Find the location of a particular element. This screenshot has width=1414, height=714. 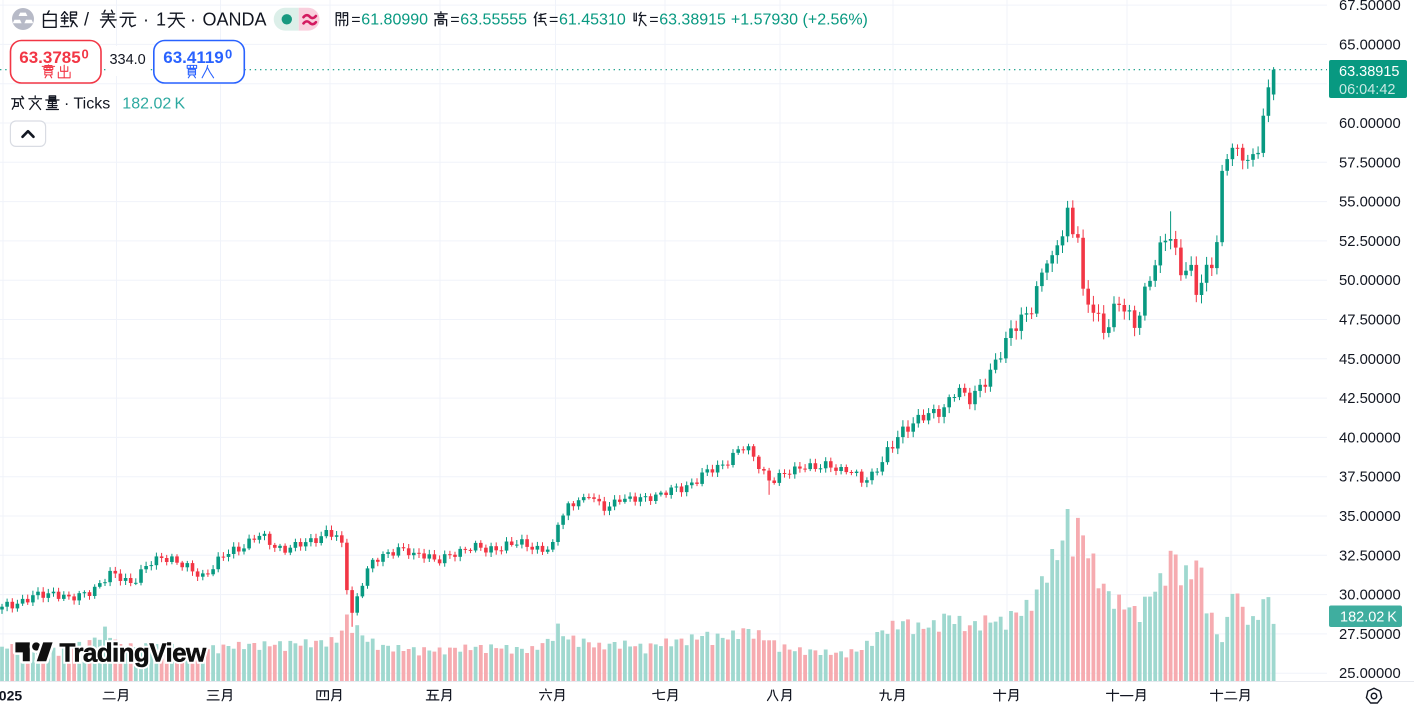

svg-text: 30.00000 is located at coordinates (1370, 596).